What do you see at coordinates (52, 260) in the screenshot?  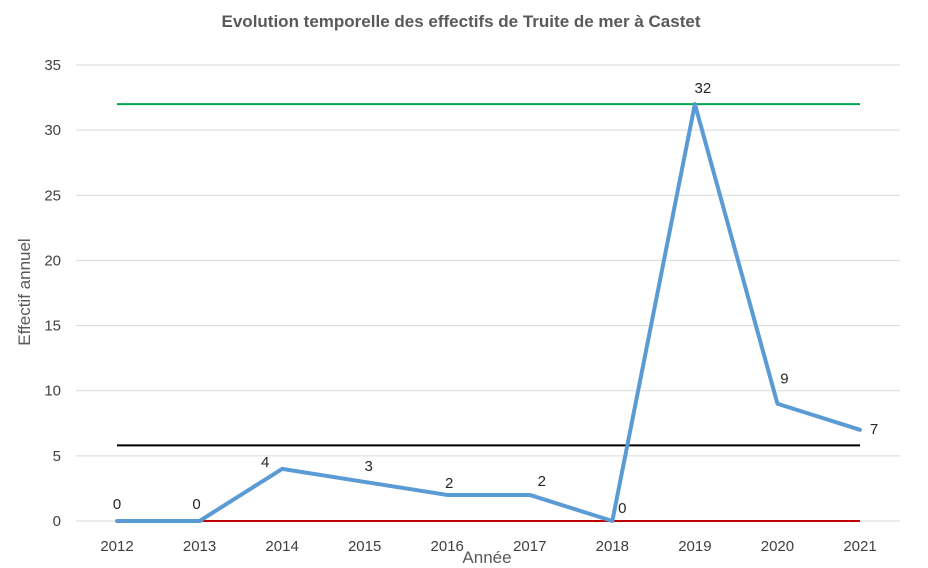 I see `y-tick-label: 20` at bounding box center [52, 260].